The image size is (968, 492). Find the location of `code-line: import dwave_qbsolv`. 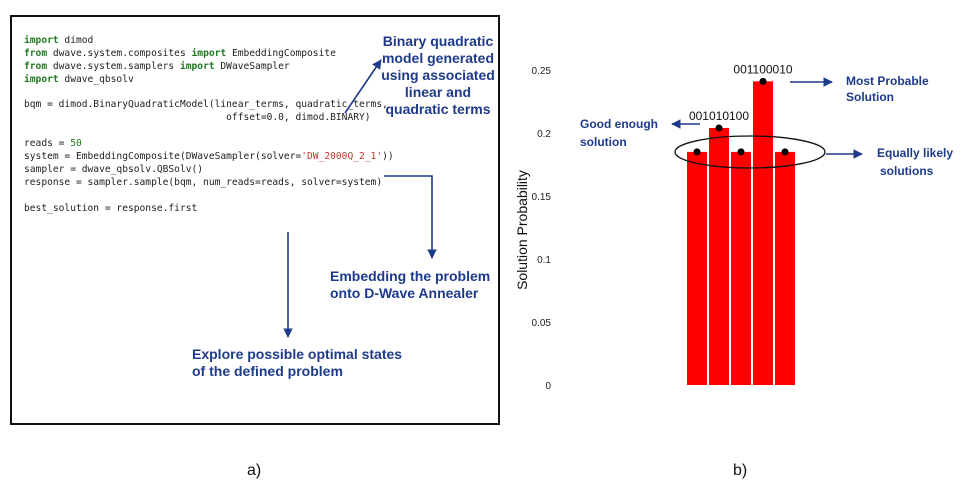

code-line: import dwave_qbsolv is located at coordinates (209, 80).